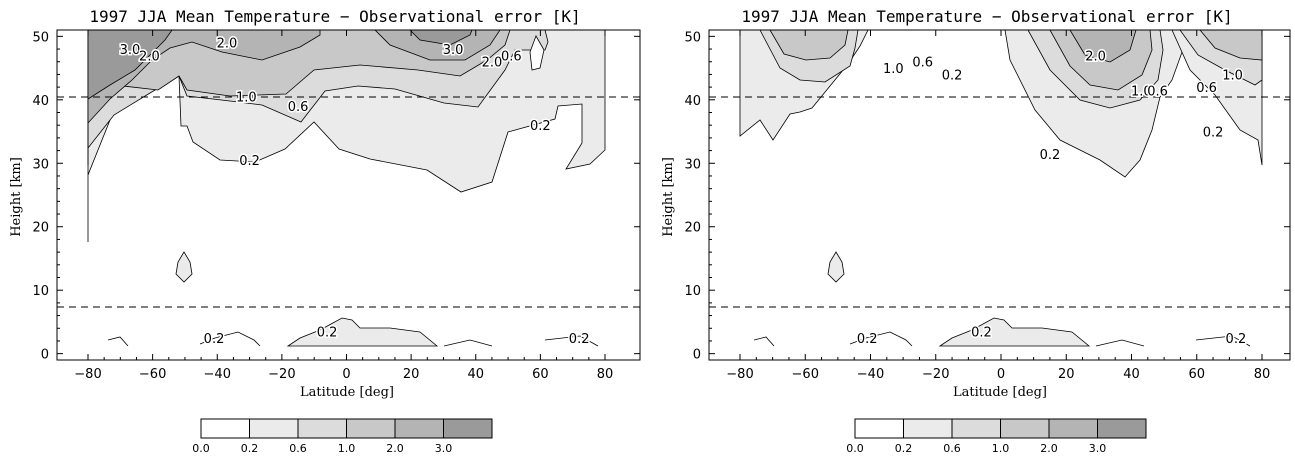 This screenshot has height=456, width=1295. What do you see at coordinates (739, 374) in the screenshot?
I see `x-tick-label: −80` at bounding box center [739, 374].